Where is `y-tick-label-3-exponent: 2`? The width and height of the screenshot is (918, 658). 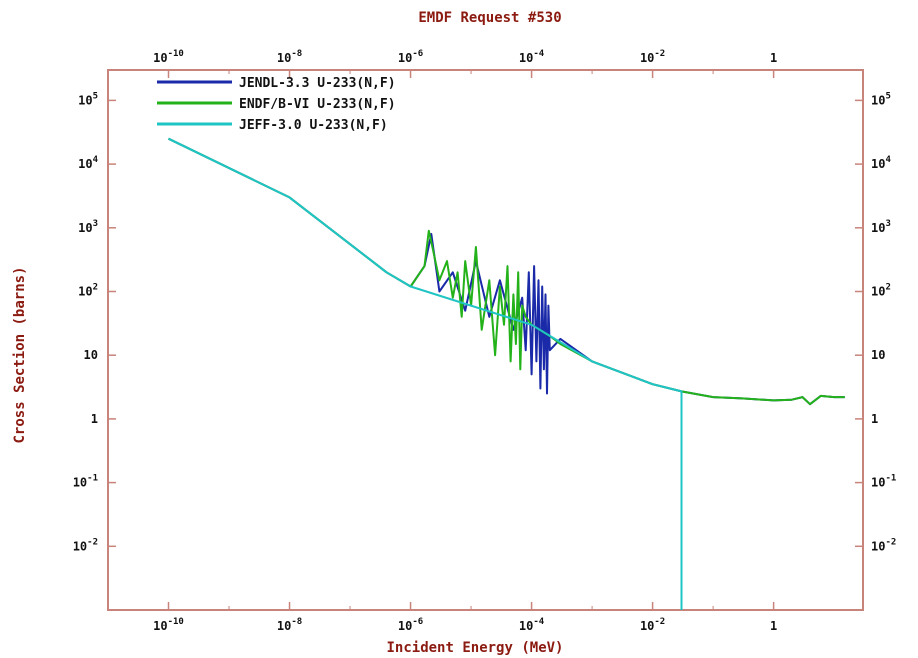
y-tick-label-3-exponent: 2 is located at coordinates (95, 287).